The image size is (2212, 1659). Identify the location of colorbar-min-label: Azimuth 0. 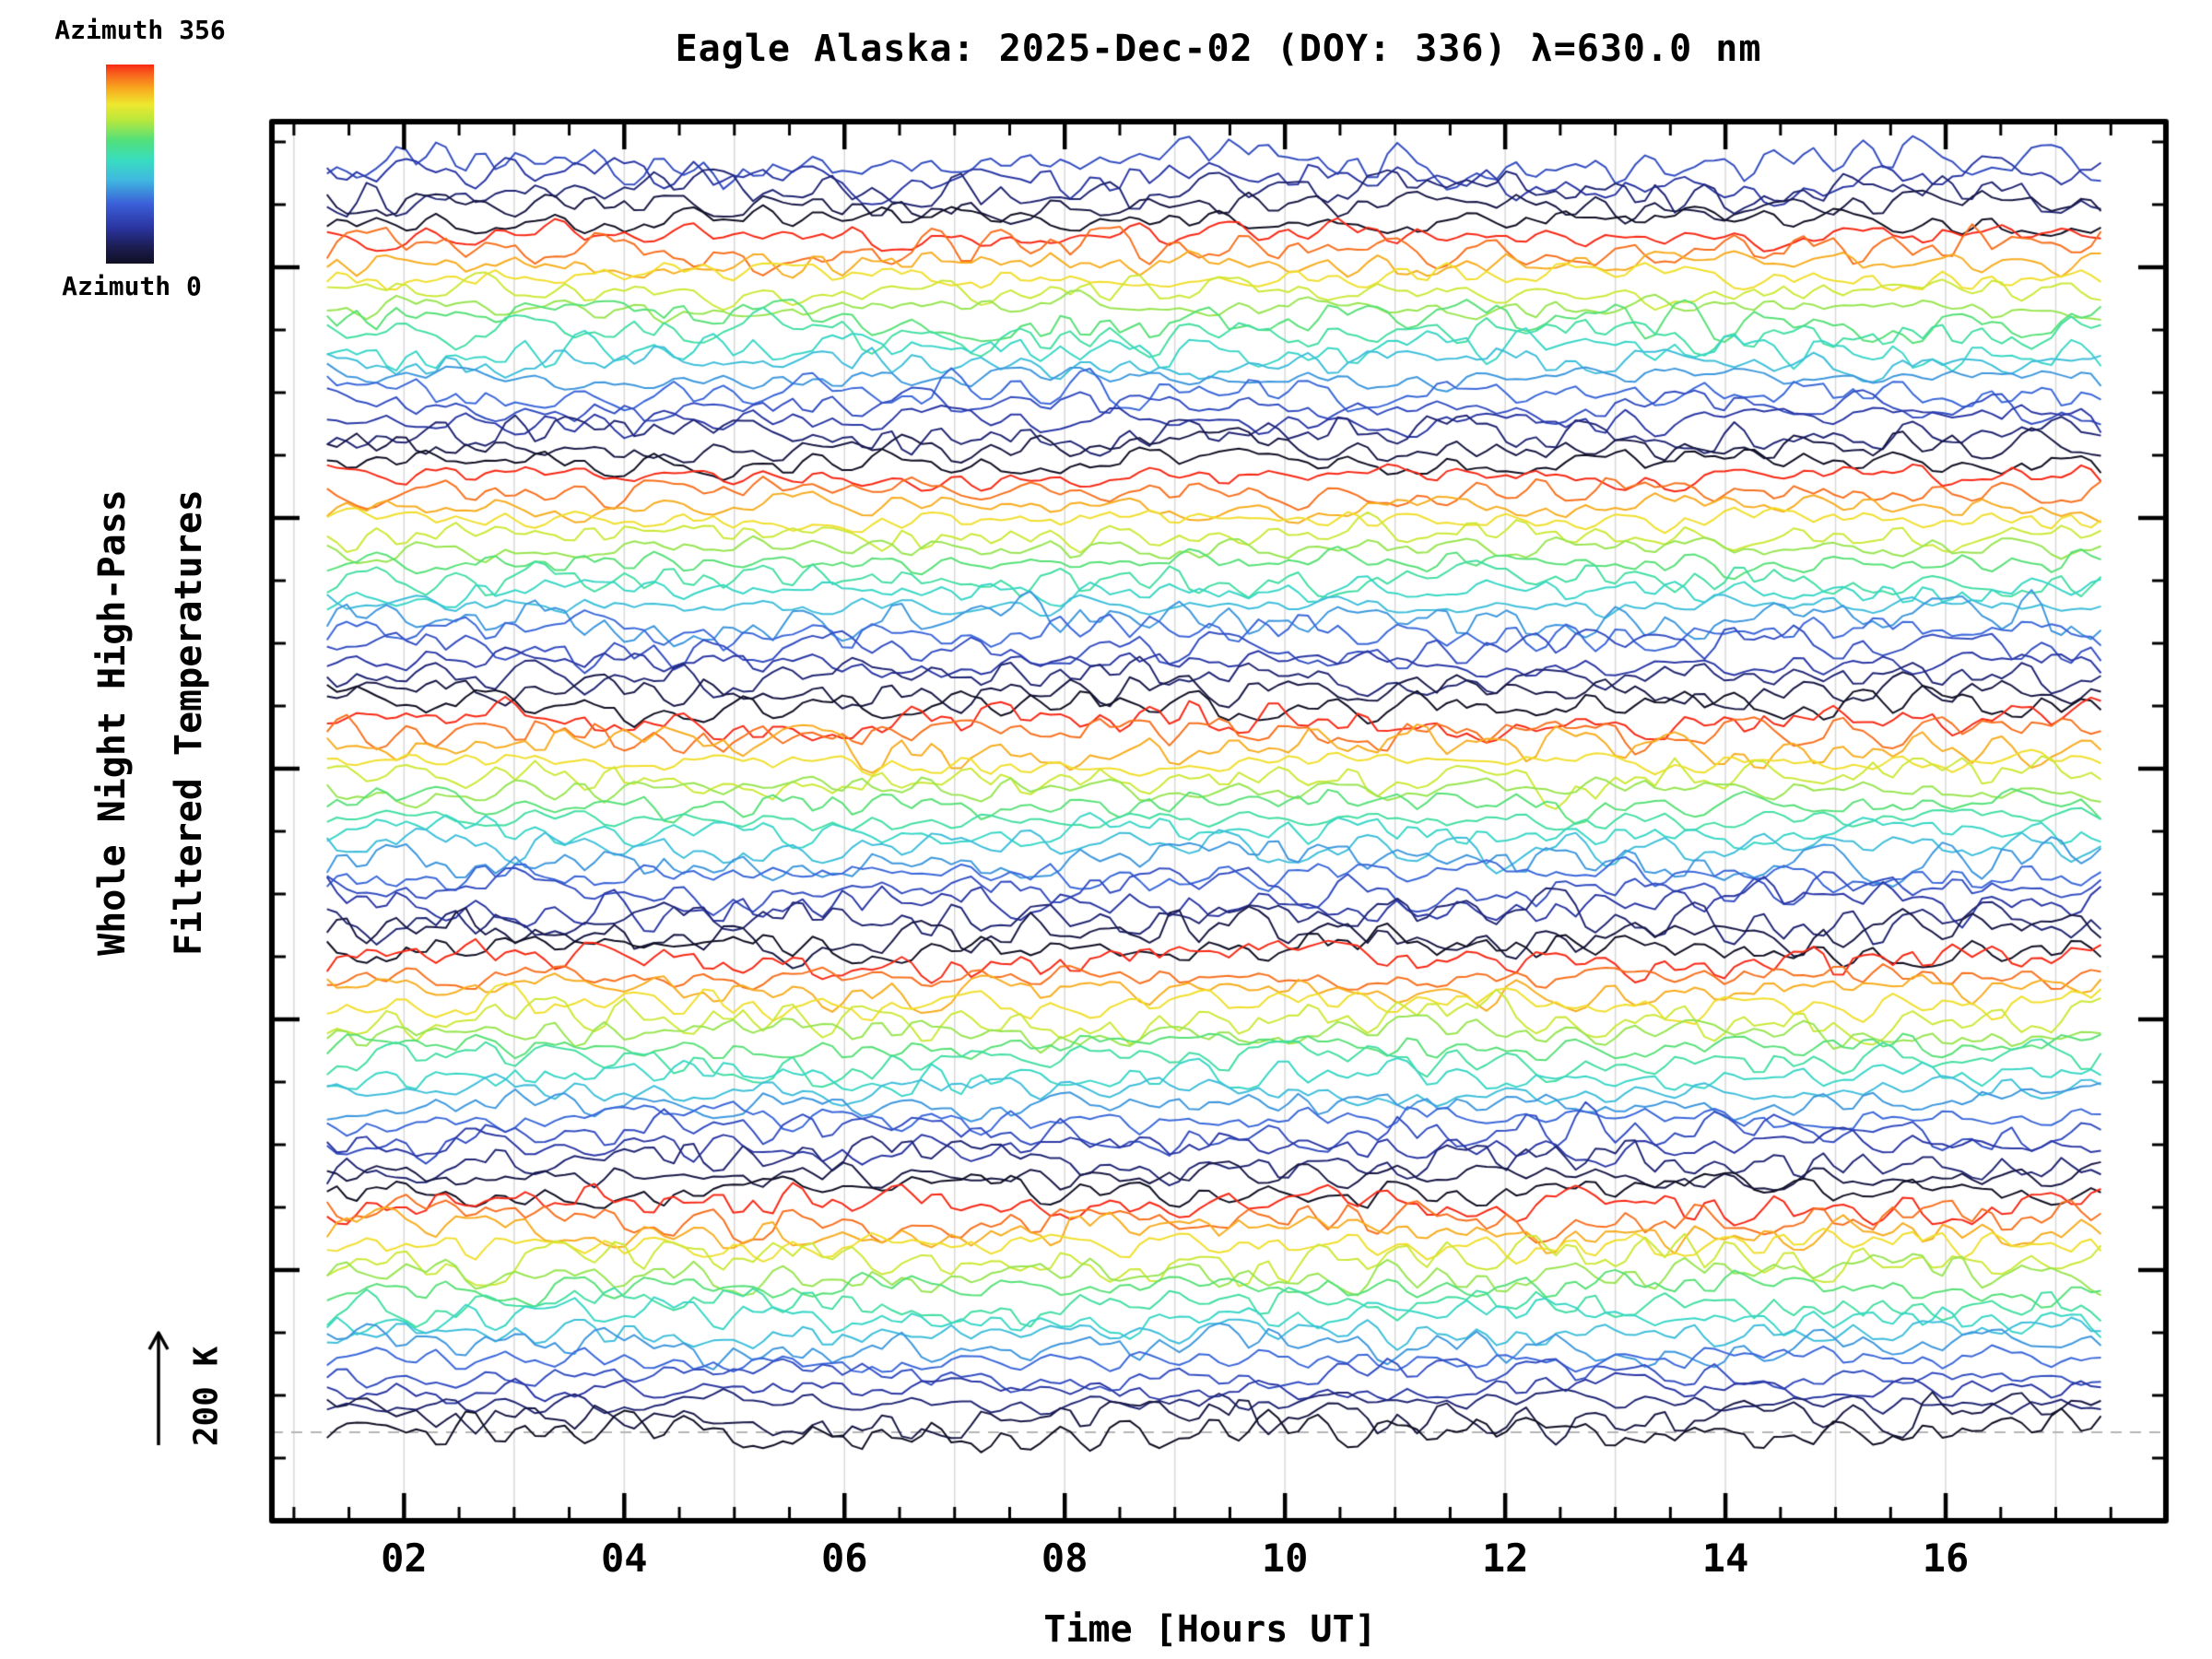
(132, 286).